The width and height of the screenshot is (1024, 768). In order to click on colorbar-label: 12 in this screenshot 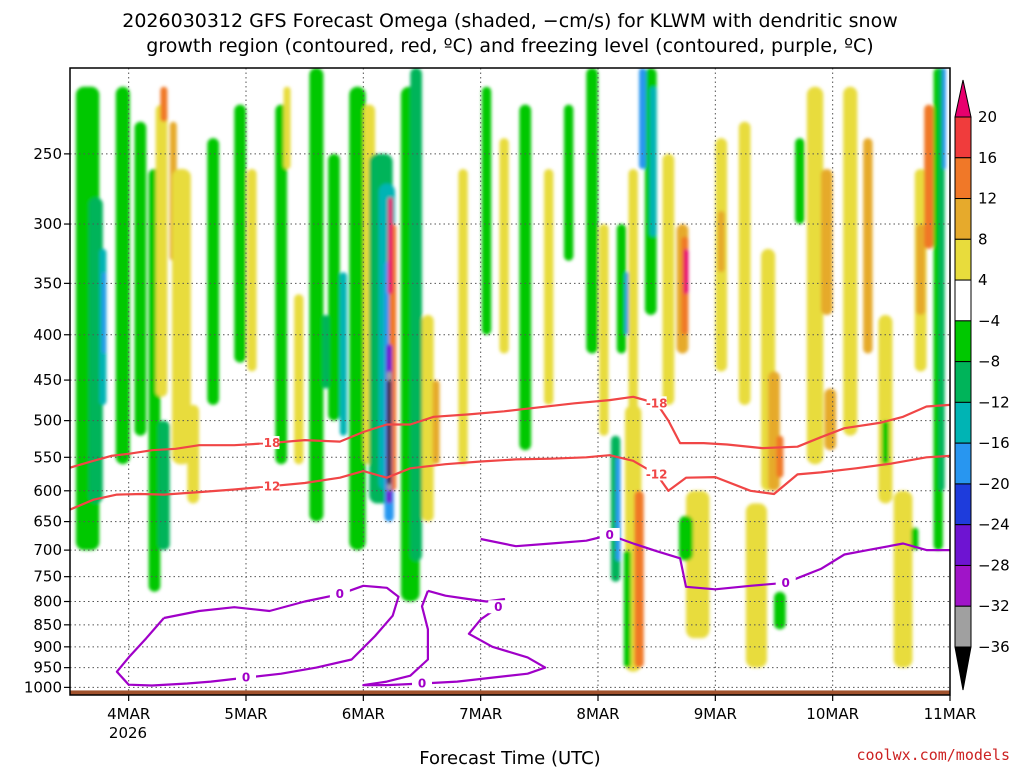, I will do `click(987, 199)`.